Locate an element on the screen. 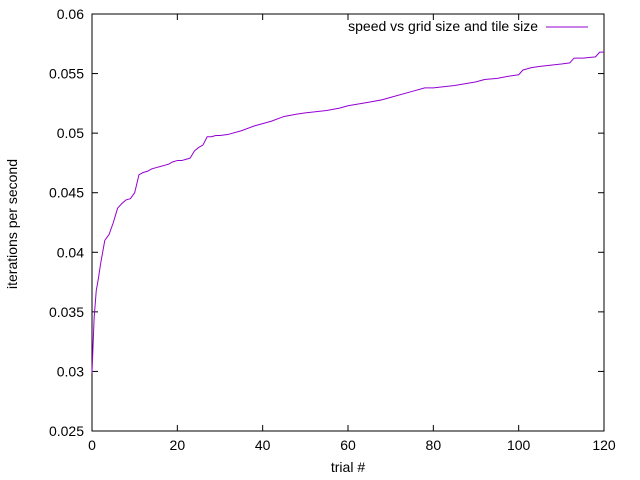 This screenshot has height=480, width=640. x-tick-label: 80 is located at coordinates (434, 445).